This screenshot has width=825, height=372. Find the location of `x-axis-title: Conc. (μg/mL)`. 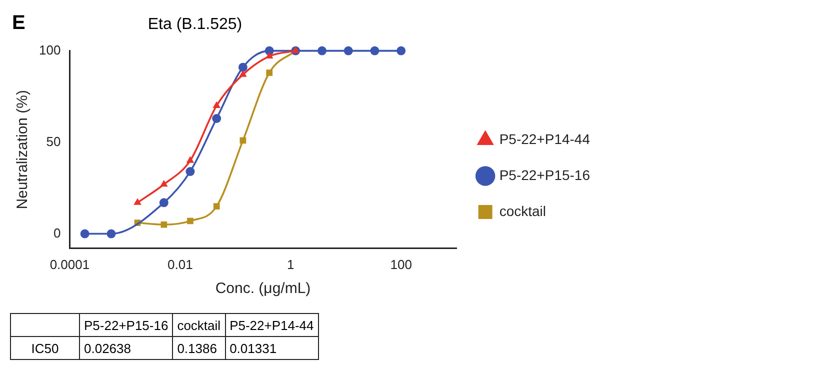

x-axis-title: Conc. (μg/mL) is located at coordinates (263, 289).